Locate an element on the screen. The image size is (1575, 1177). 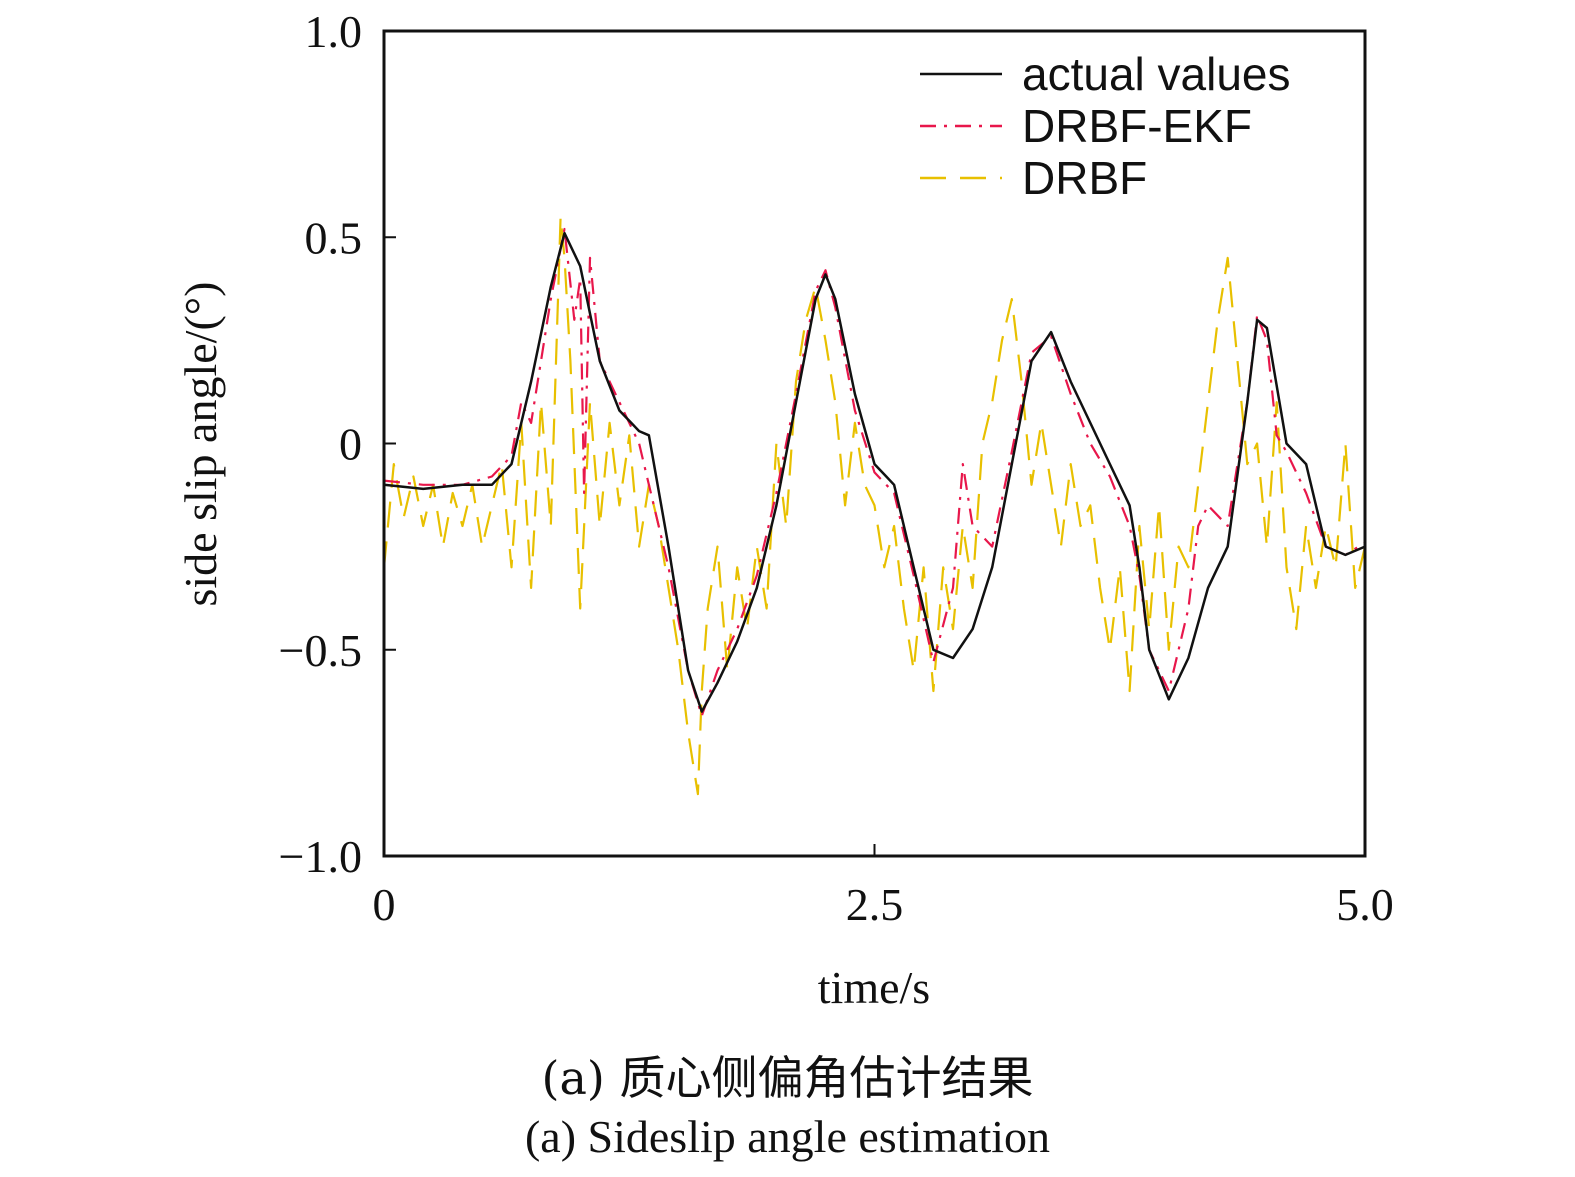
legend-label-drbf-ekf: DRBF-EKF is located at coordinates (1137, 126).